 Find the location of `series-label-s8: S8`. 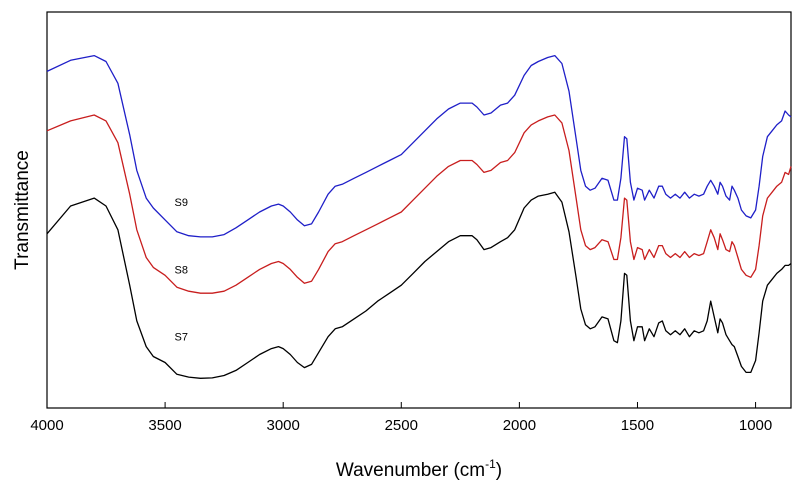

series-label-s8: S8 is located at coordinates (181, 270).